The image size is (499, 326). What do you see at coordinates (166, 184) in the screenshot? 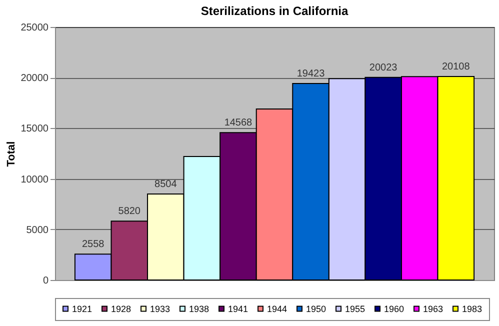
I see `data-label: 8504` at bounding box center [166, 184].